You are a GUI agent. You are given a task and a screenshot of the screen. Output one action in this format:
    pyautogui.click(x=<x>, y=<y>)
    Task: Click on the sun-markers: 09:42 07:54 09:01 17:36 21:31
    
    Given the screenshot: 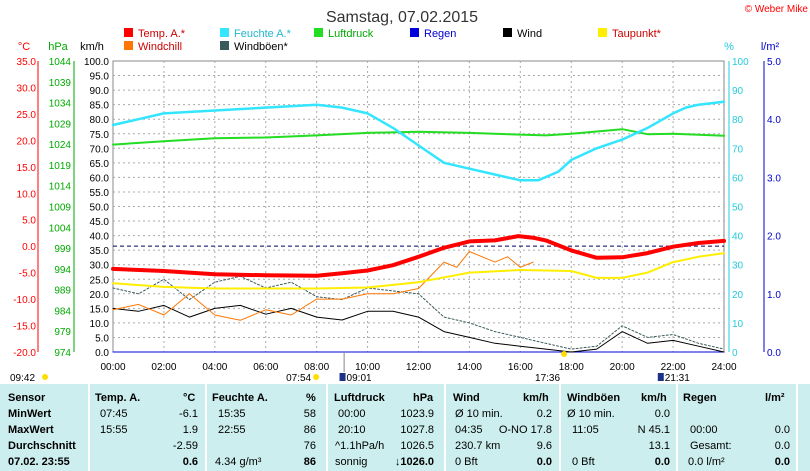 What is the action you would take?
    pyautogui.click(x=350, y=367)
    